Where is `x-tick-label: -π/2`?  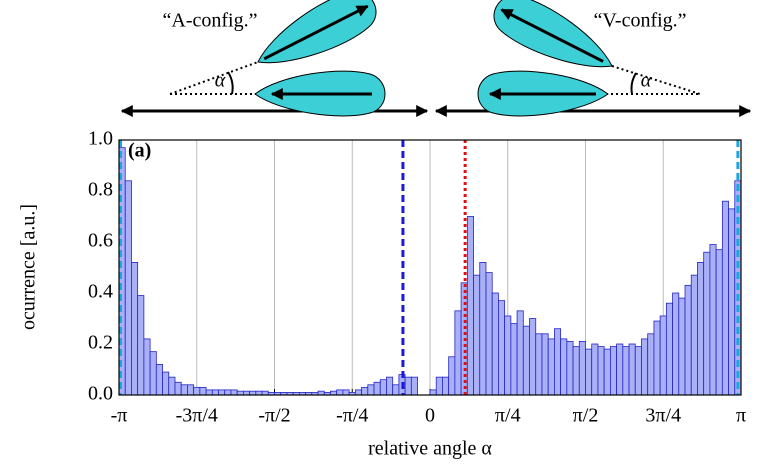
x-tick-label: -π/2 is located at coordinates (274, 416).